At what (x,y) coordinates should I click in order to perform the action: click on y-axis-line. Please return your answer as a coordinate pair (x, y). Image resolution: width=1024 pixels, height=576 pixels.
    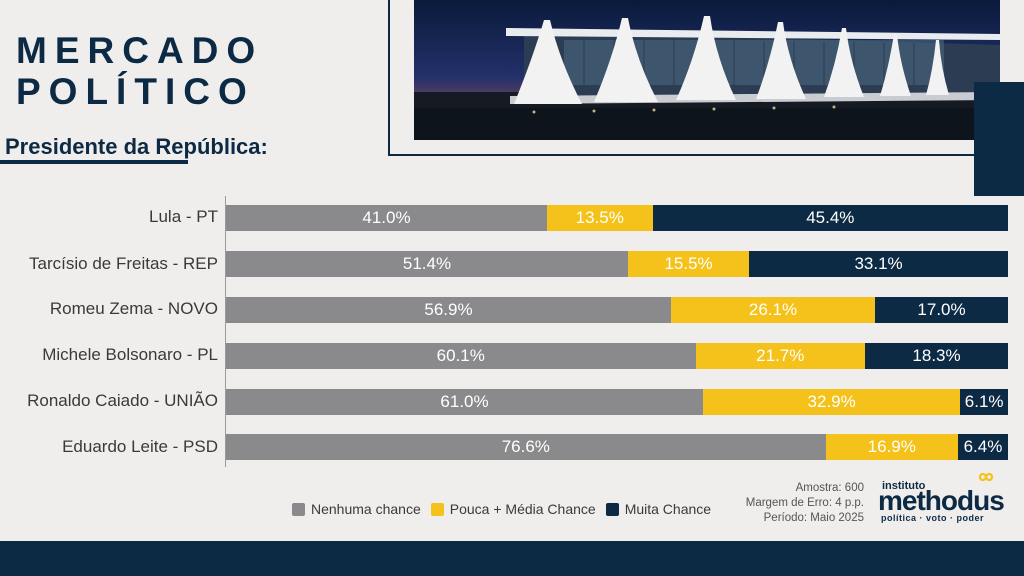
    Looking at the image, I should click on (225, 331).